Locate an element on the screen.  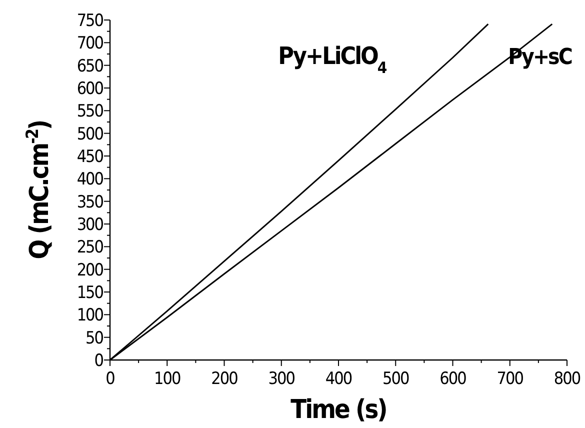
y-tick-label: 50 is located at coordinates (95, 338).